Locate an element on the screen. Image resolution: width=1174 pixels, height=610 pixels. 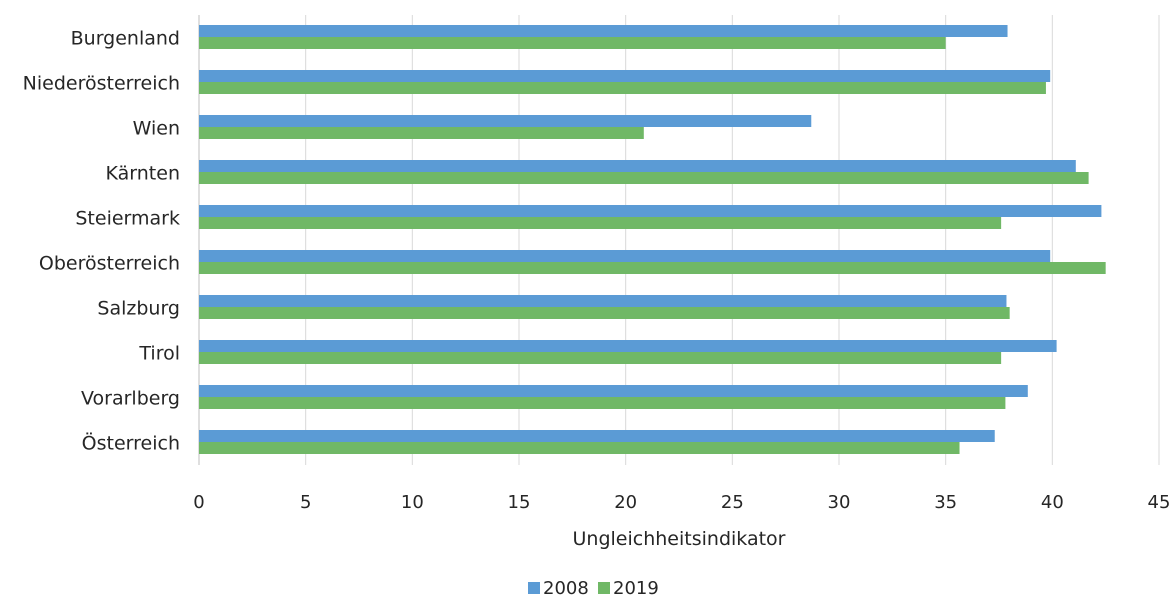
x-tick-label: 0 is located at coordinates (198, 502).